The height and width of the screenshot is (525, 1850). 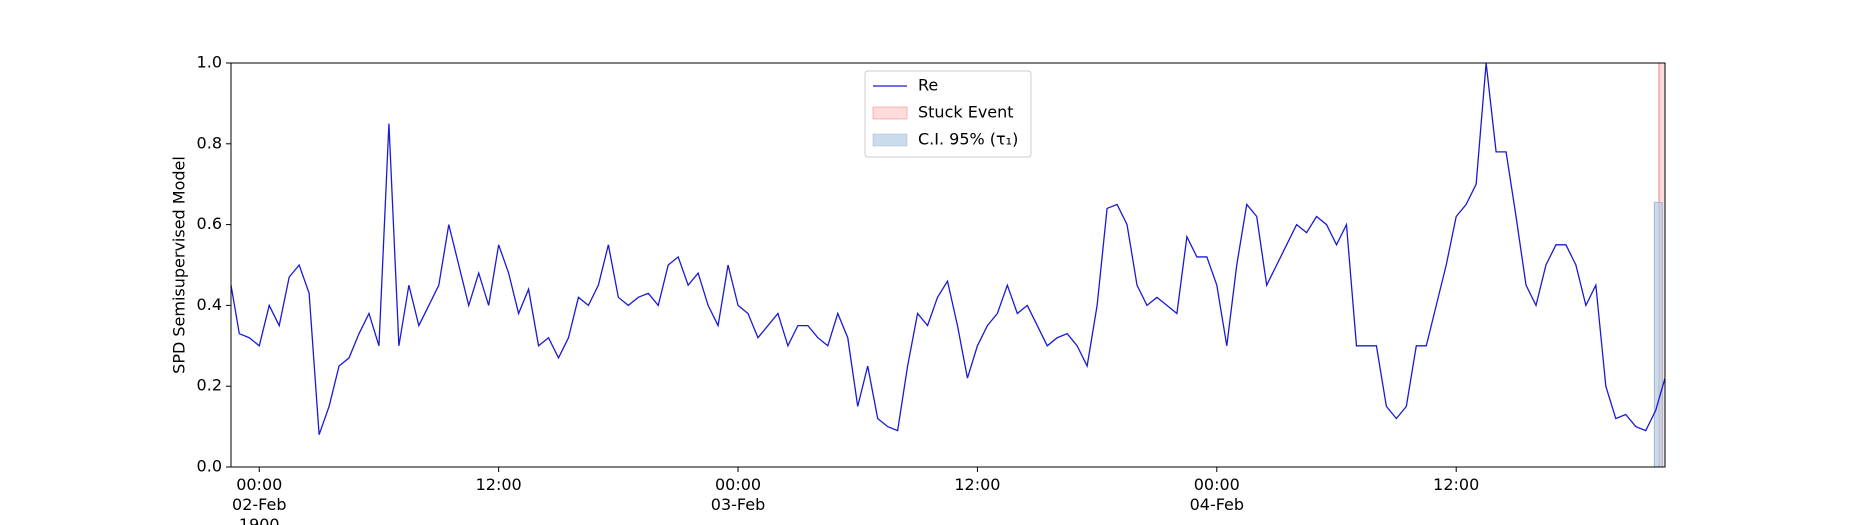 I want to click on legend-label: Stuck Event, so click(x=966, y=112).